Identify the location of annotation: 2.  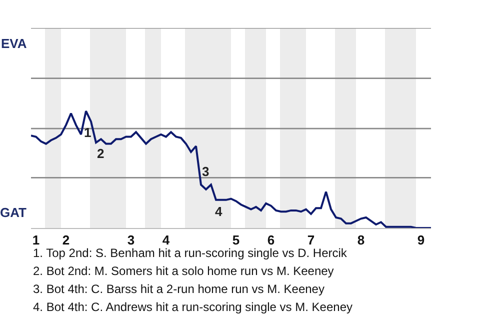
(100, 153).